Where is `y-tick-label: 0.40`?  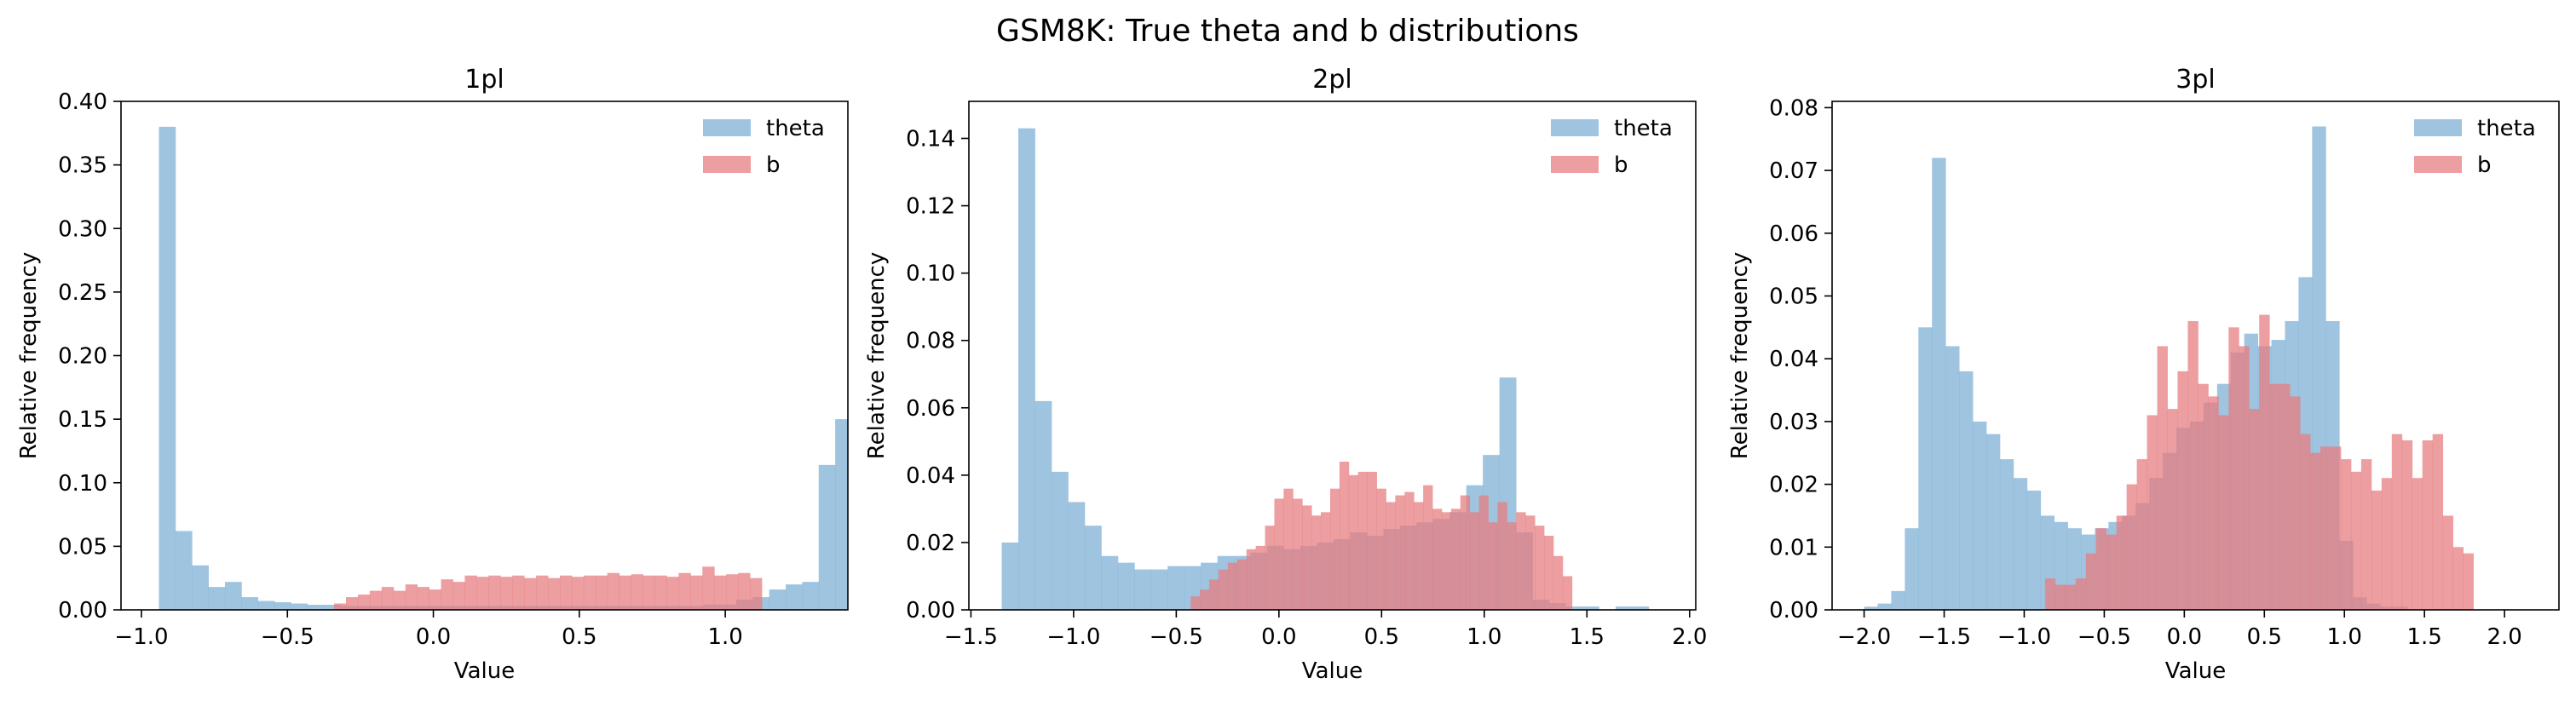 y-tick-label: 0.40 is located at coordinates (82, 102).